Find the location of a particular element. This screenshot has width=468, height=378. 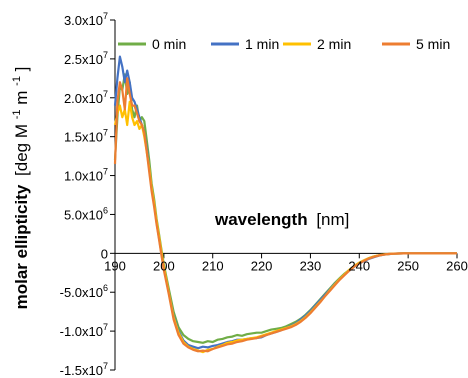

x-axis-label: wavelength [nm] is located at coordinates (281, 219).